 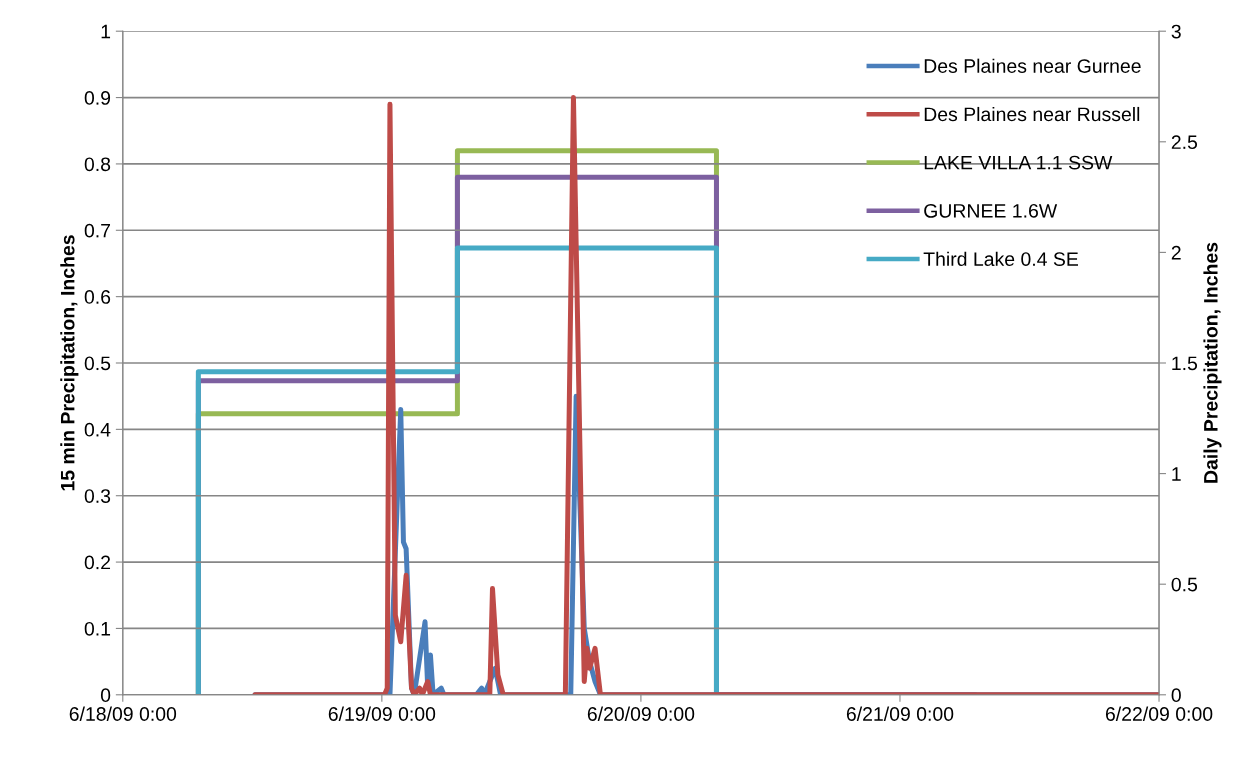 I want to click on y-tick-label: 1, so click(x=106, y=31).